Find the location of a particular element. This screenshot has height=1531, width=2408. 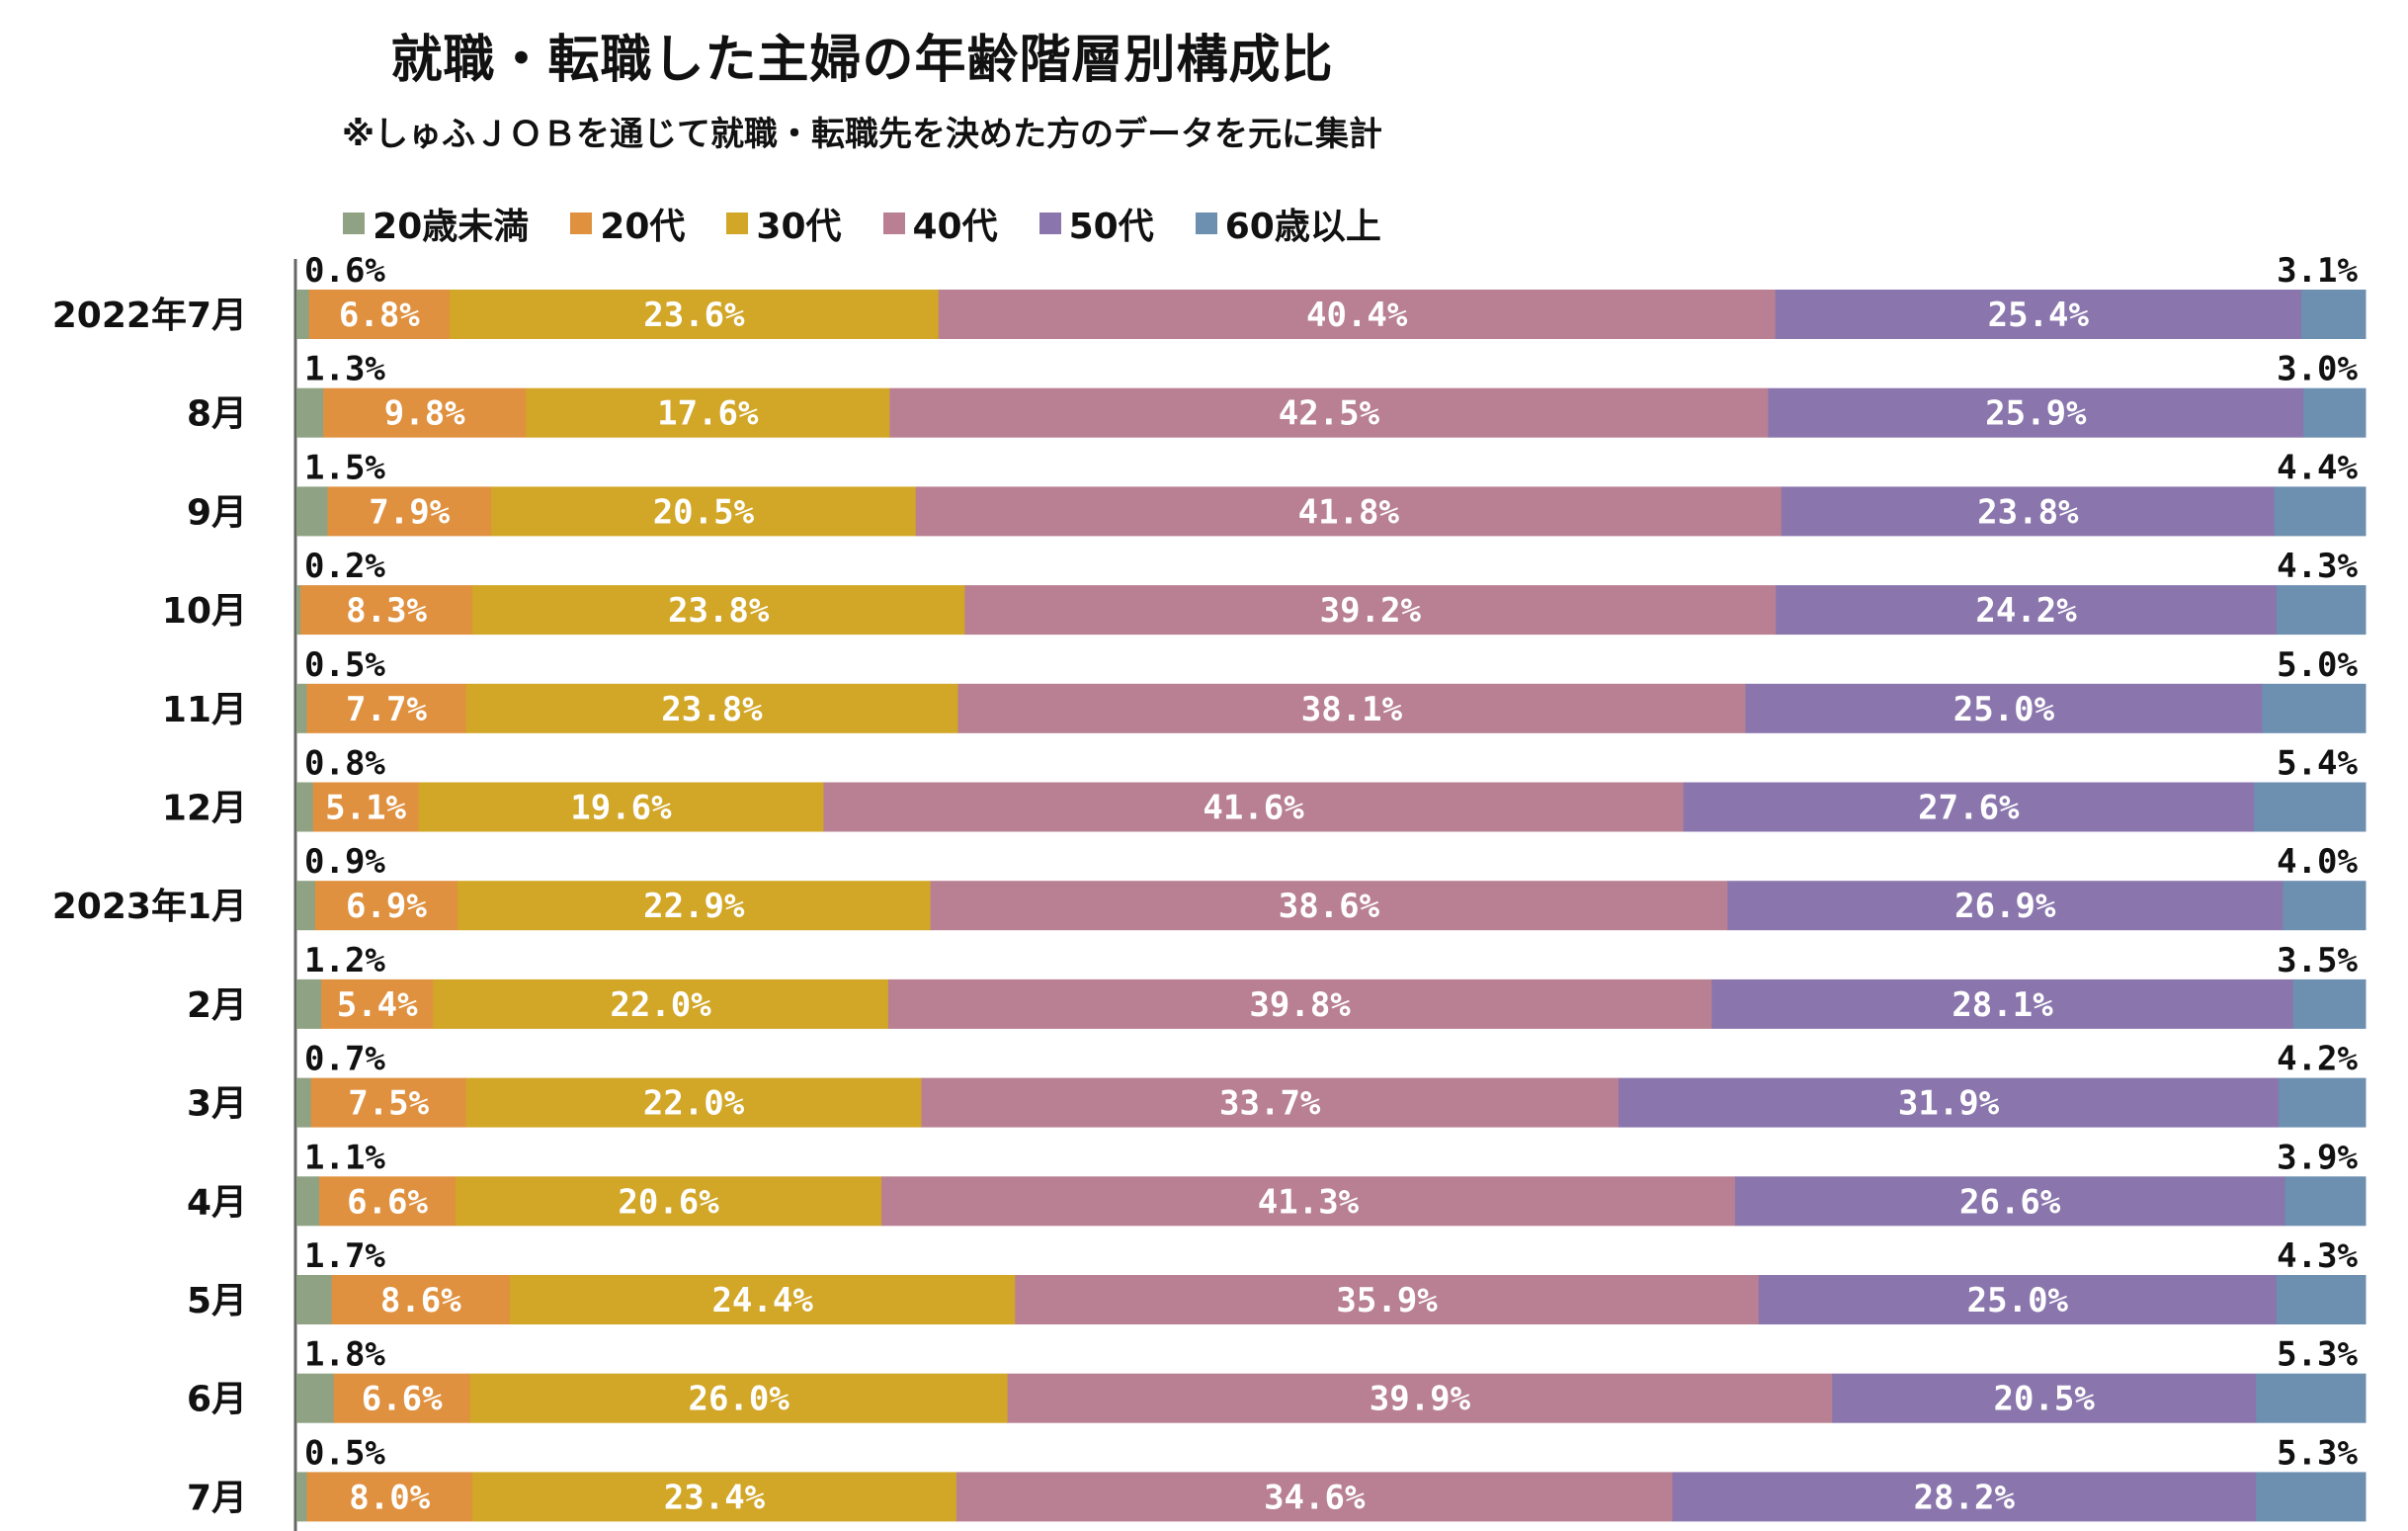

data-label: 6.6% is located at coordinates (387, 1202).